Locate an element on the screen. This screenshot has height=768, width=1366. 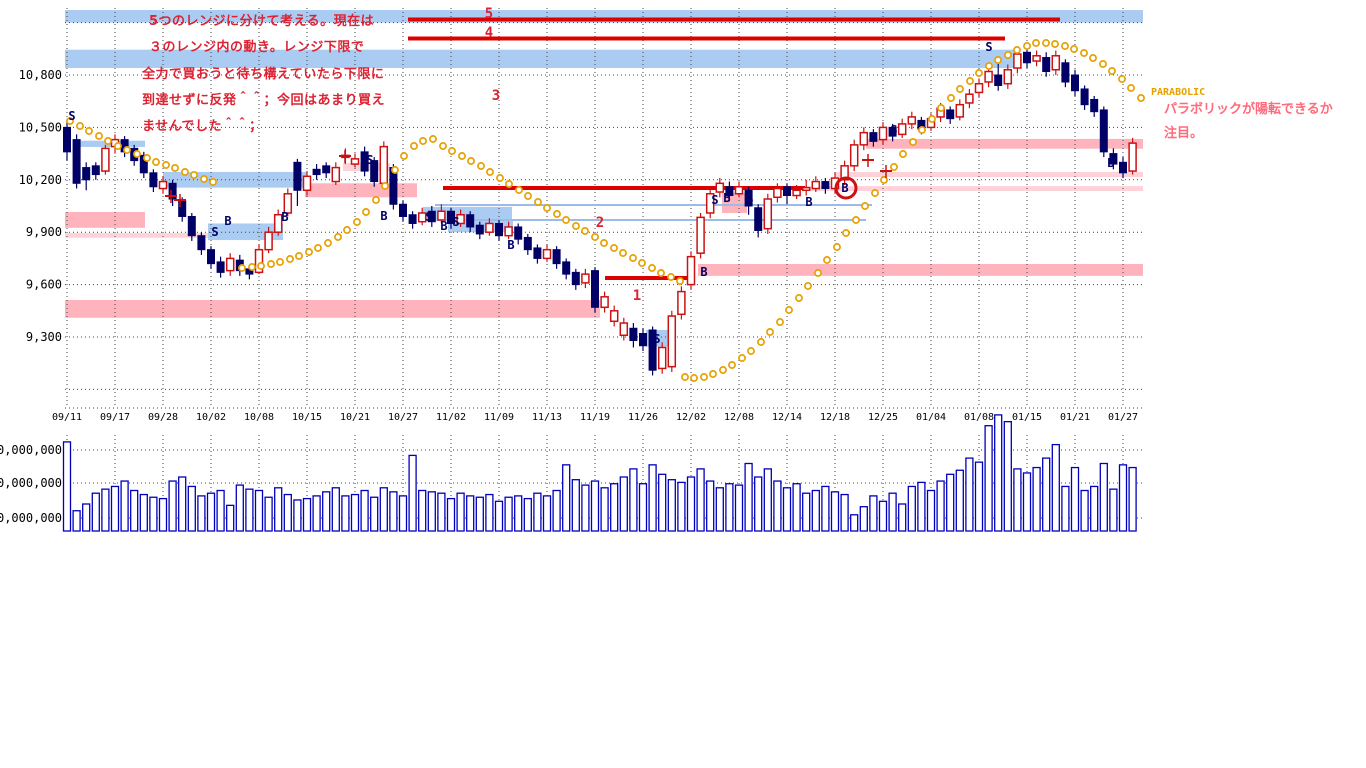
svg-text: 01/08 is located at coordinates (979, 417).